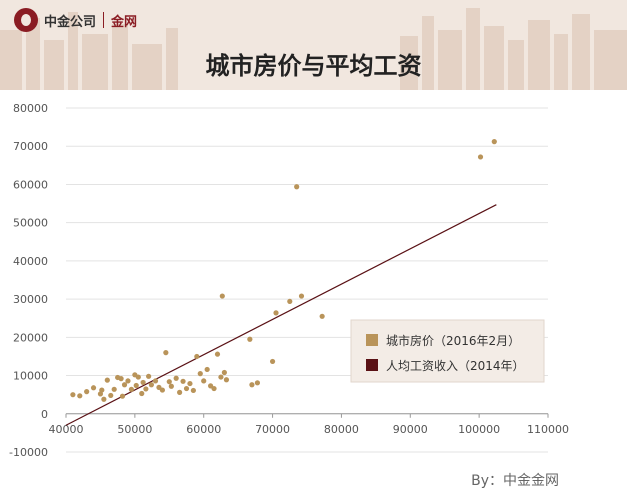  I want to click on page-title: 城市房价与平均工资, so click(313, 66).